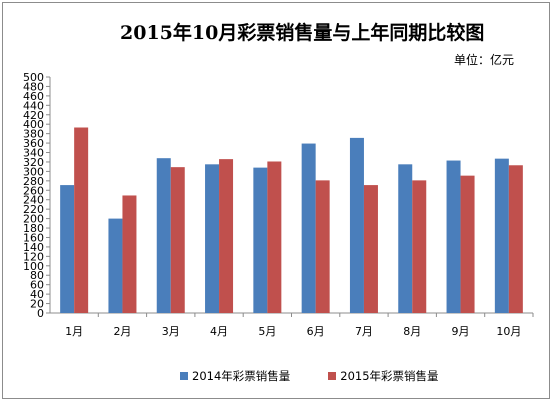 Image resolution: width=554 pixels, height=403 pixels. What do you see at coordinates (33, 153) in the screenshot?
I see `y-tick-label: 340` at bounding box center [33, 153].